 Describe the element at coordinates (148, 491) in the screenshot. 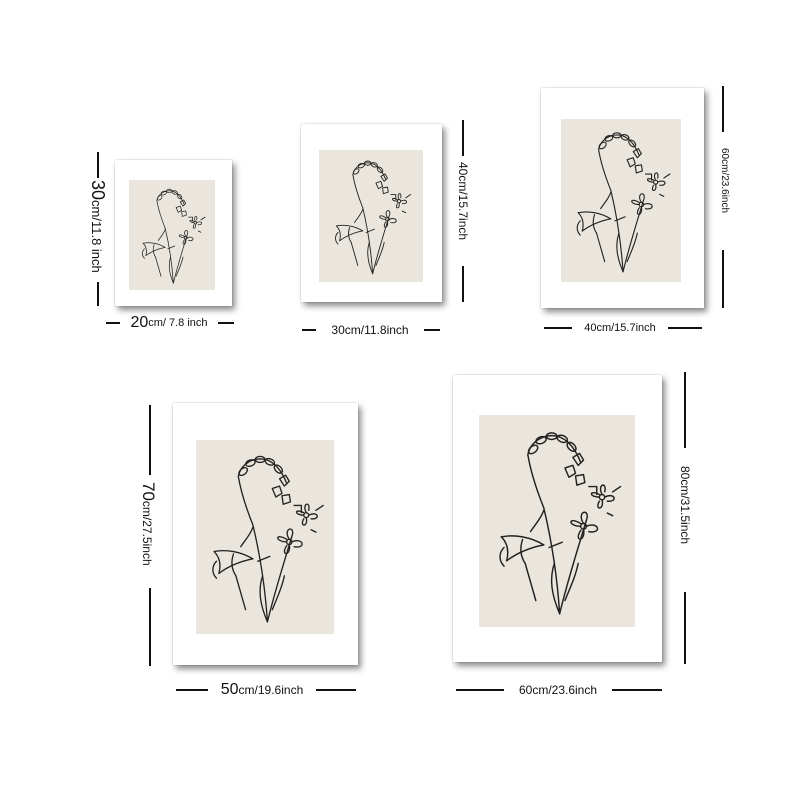

I see `height-value: 70` at that location.